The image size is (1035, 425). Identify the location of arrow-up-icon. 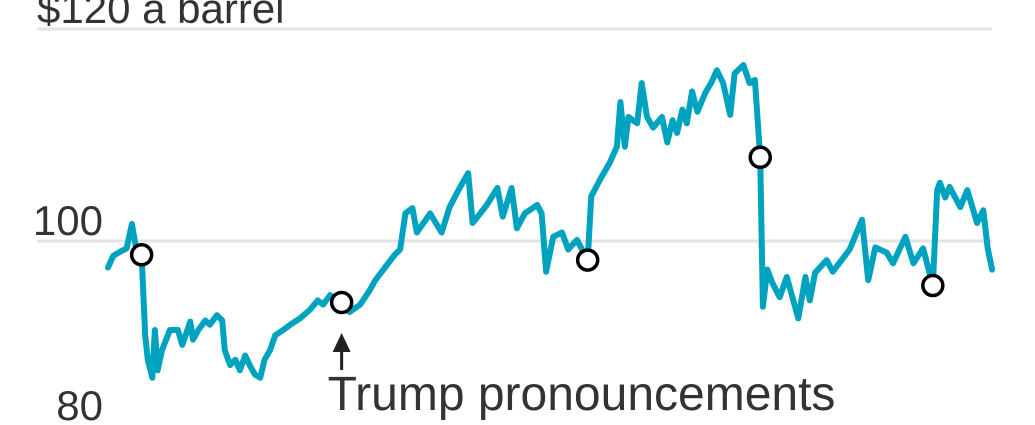
(341, 342).